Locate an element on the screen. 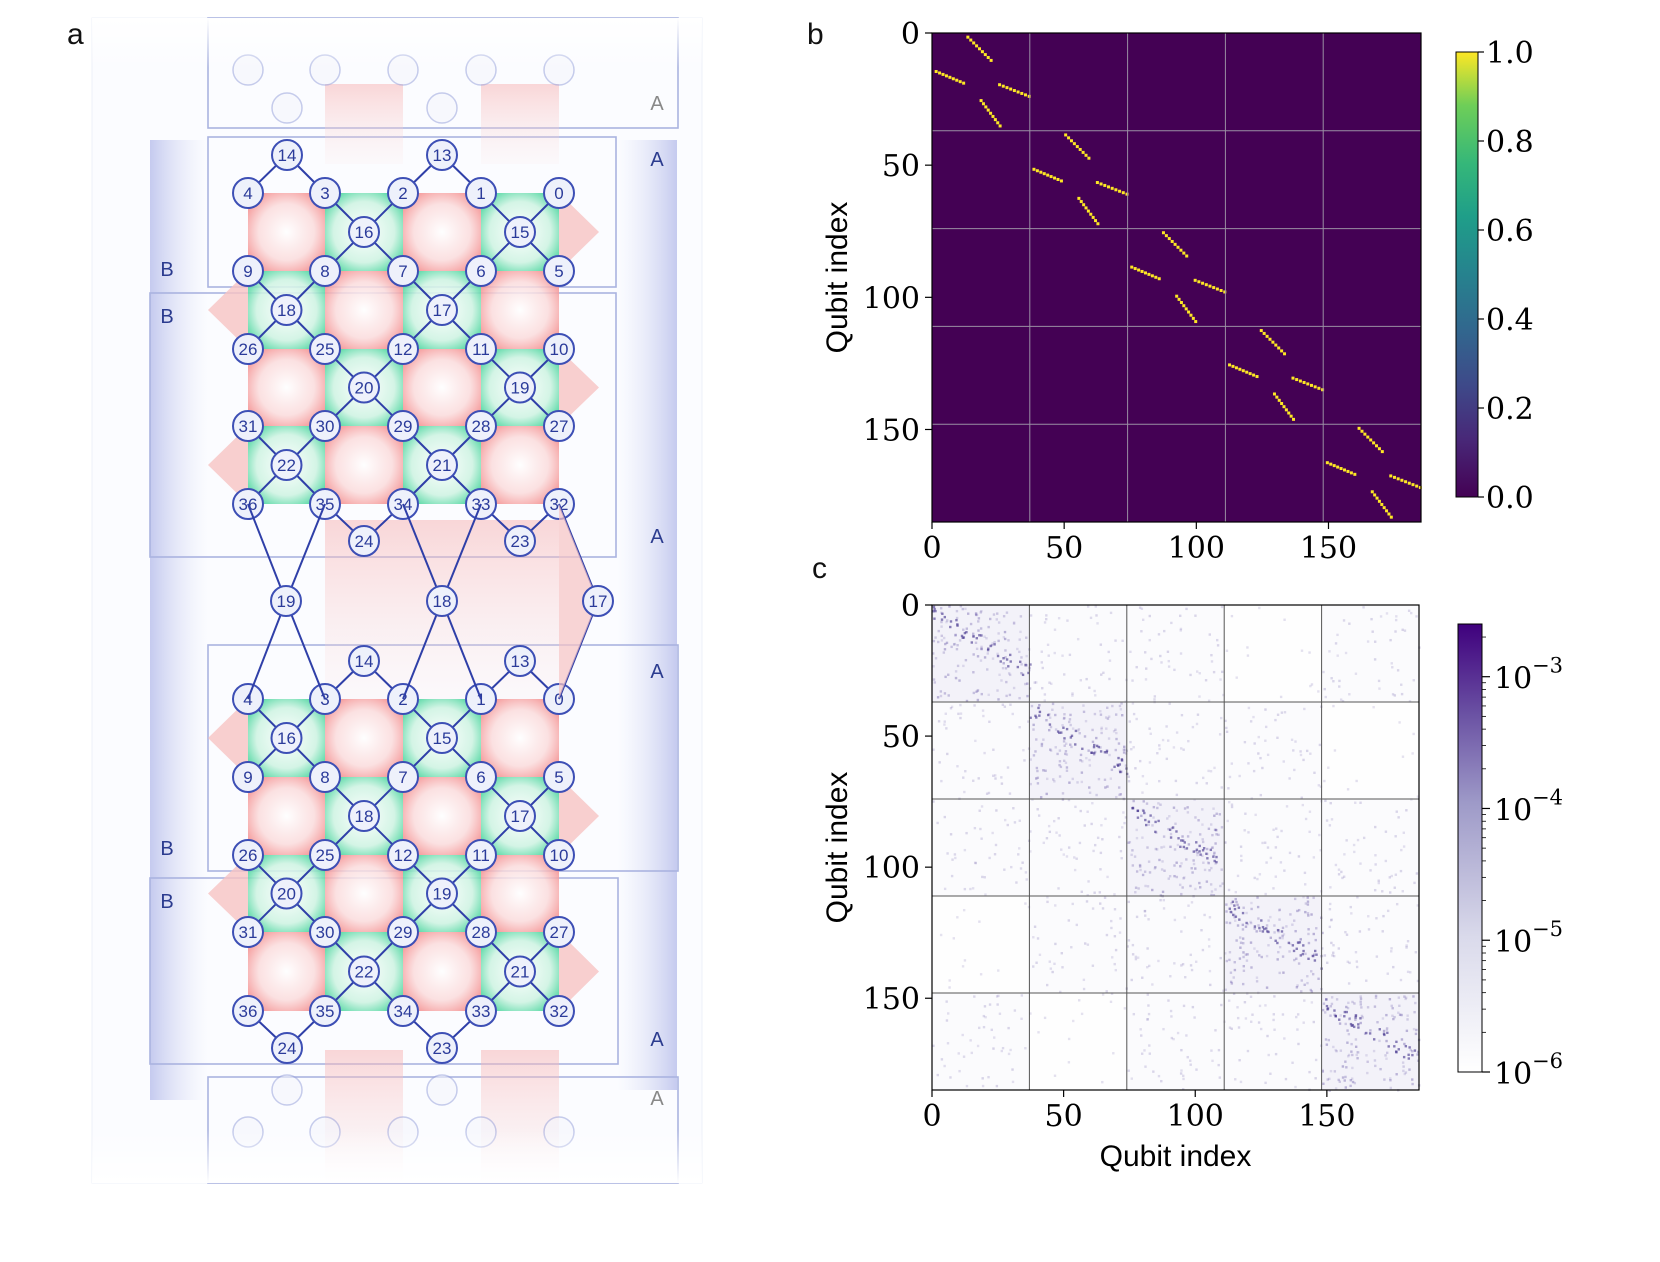 This screenshot has width=1660, height=1262. qubit-label: 23 is located at coordinates (520, 541).